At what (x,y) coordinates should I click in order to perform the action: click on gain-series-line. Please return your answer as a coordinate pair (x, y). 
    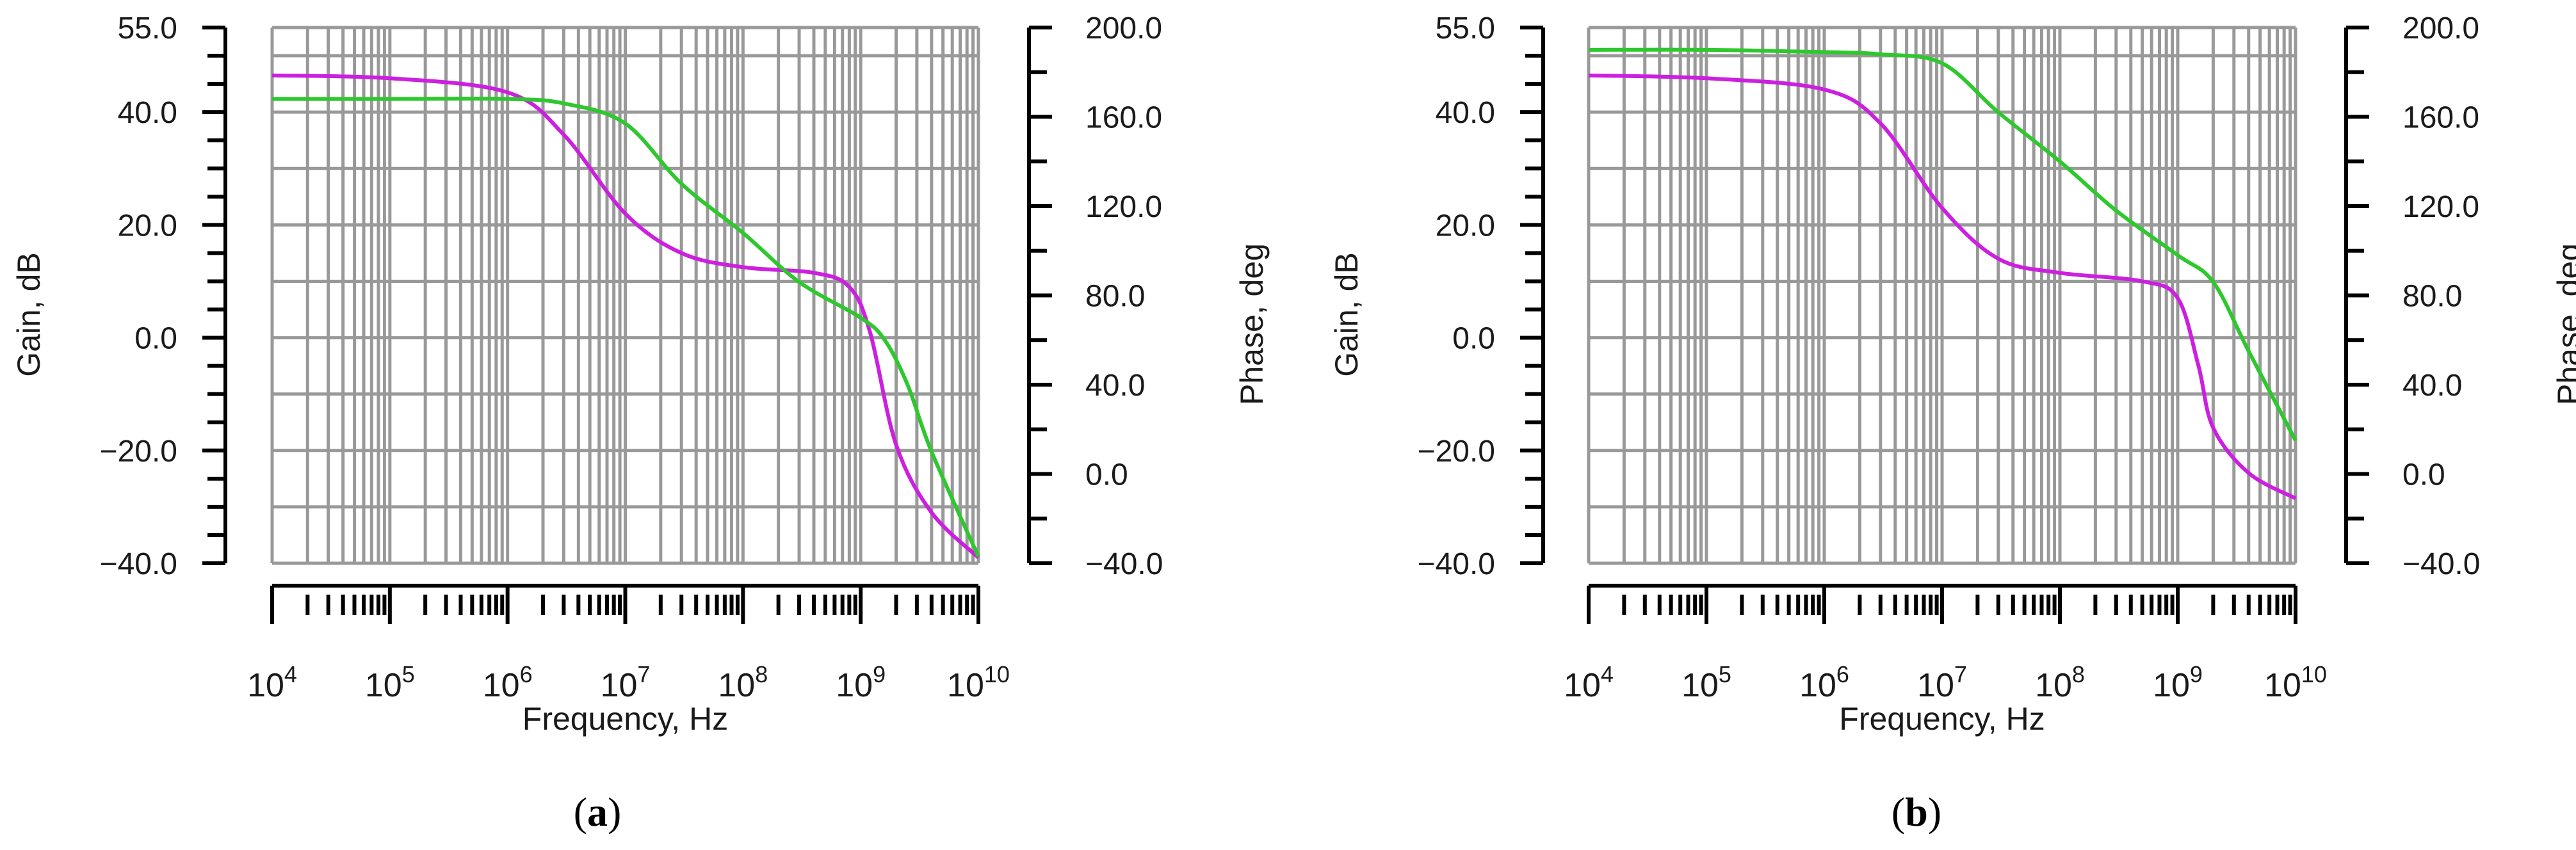
    Looking at the image, I should click on (1942, 287).